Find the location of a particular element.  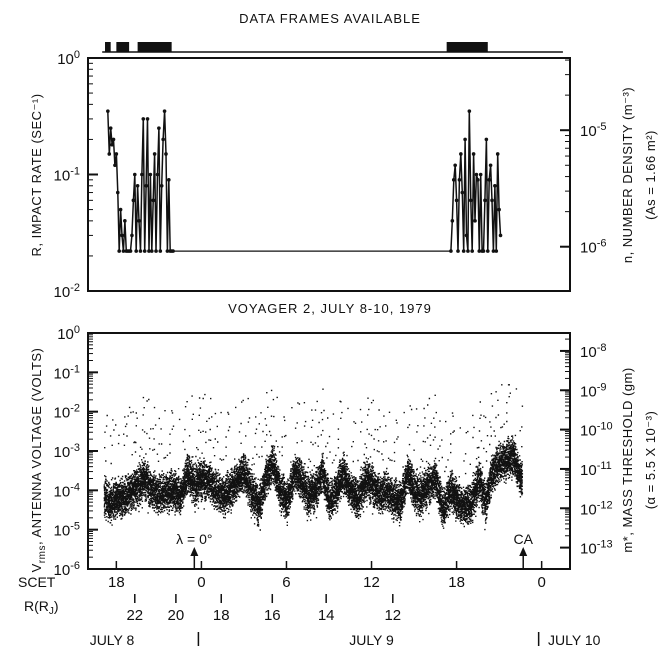

bottom-y2-tick-labels: 10⁻⁸ 10⁻⁹ 10⁻¹⁰ 10⁻¹¹ 10⁻¹² 10⁻¹³ is located at coordinates (596, 450).